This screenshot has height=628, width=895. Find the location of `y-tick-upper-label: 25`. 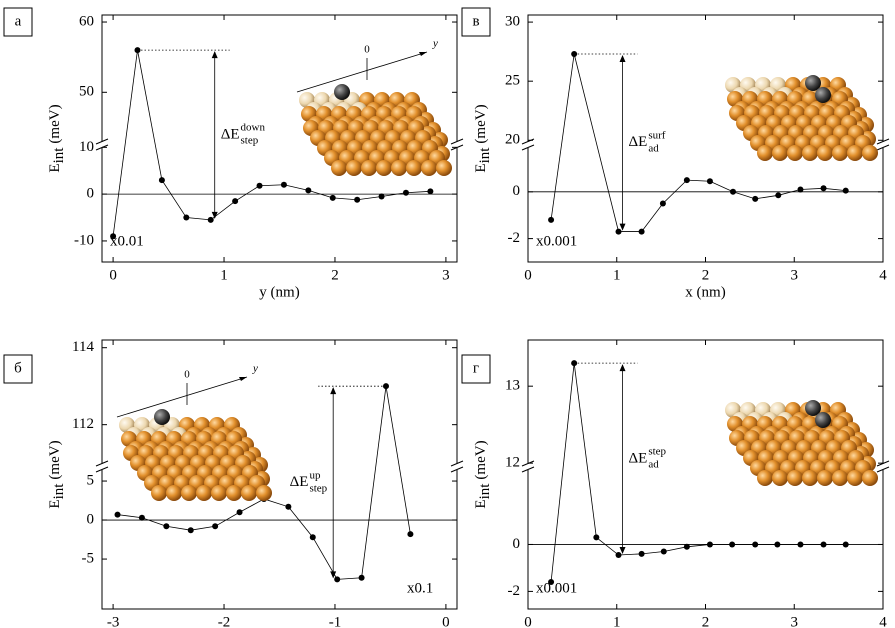

y-tick-upper-label: 25 is located at coordinates (512, 81).